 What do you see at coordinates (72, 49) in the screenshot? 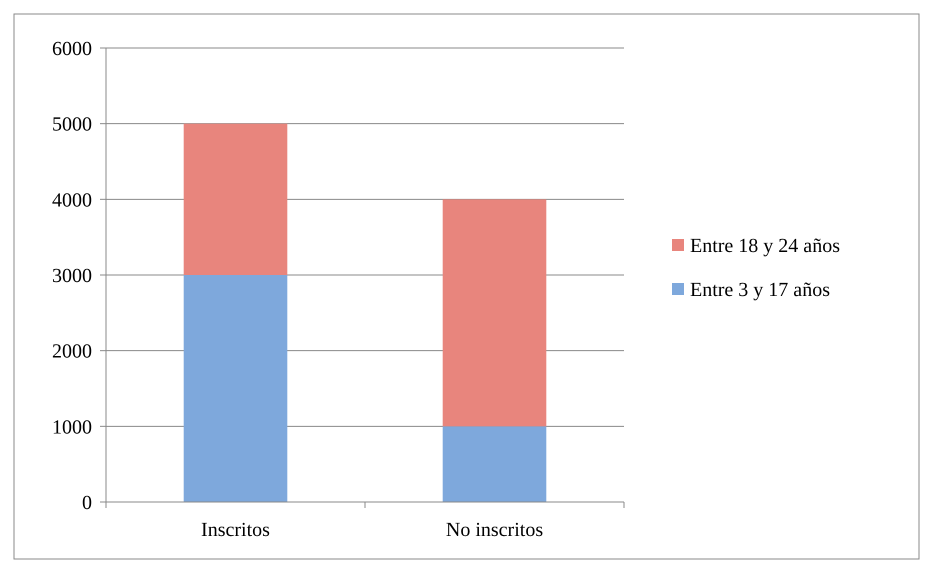
I see `y-tick-label: 6000` at bounding box center [72, 49].